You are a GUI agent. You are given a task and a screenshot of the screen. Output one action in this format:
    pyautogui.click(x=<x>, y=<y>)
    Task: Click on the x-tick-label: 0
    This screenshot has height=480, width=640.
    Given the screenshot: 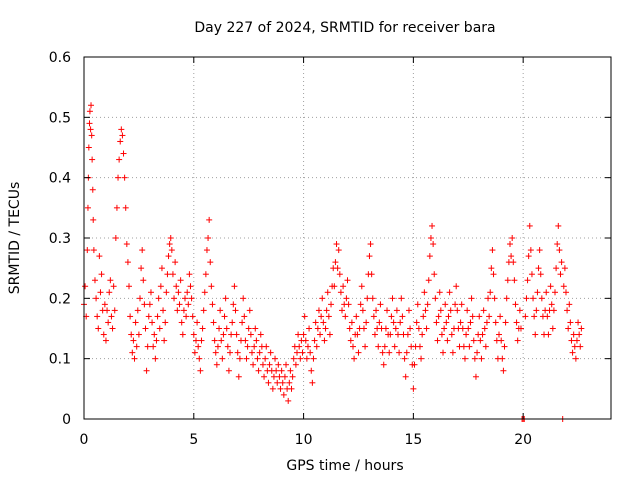 What is the action you would take?
    pyautogui.click(x=84, y=440)
    